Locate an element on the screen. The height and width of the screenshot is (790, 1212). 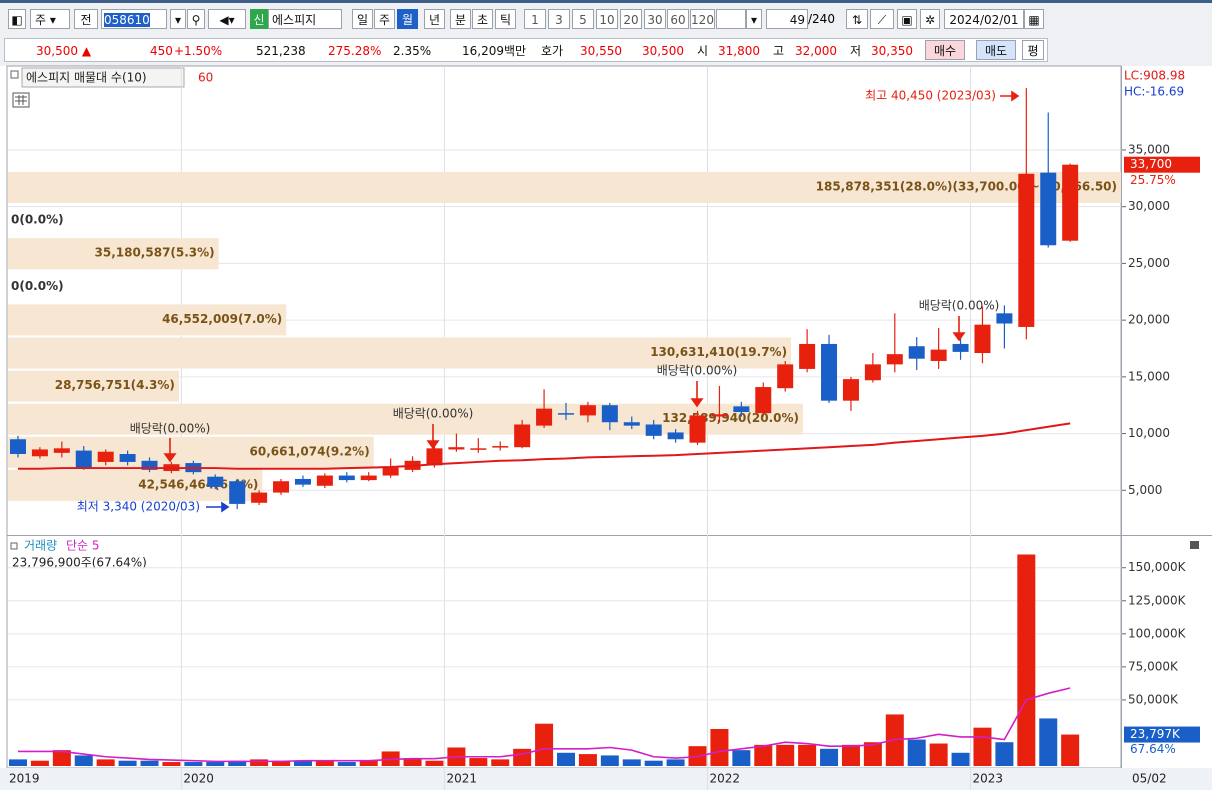
name-badge: 신 is located at coordinates (259, 20).